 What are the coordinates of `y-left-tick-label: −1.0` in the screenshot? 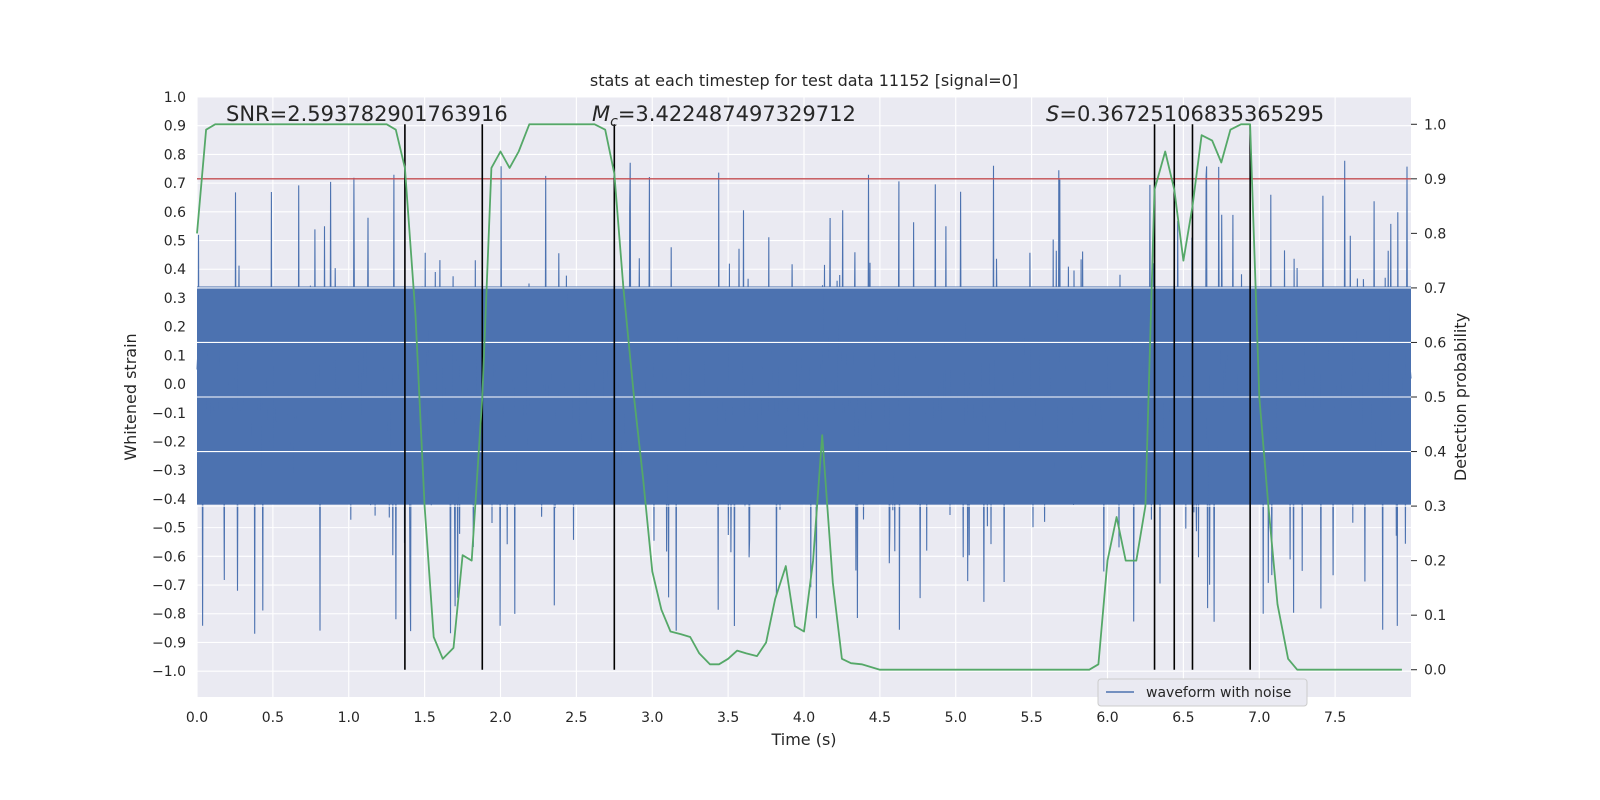 It's located at (169, 672).